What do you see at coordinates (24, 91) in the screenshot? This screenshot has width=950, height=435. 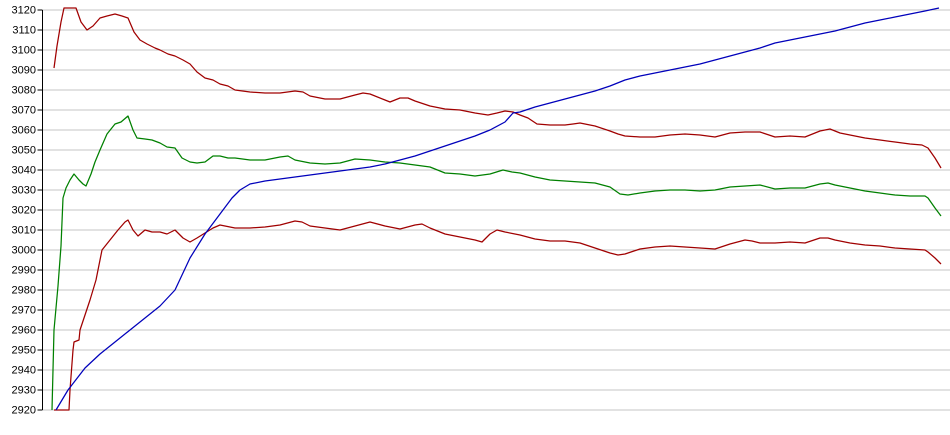 I see `y-tick-label: 3080` at bounding box center [24, 91].